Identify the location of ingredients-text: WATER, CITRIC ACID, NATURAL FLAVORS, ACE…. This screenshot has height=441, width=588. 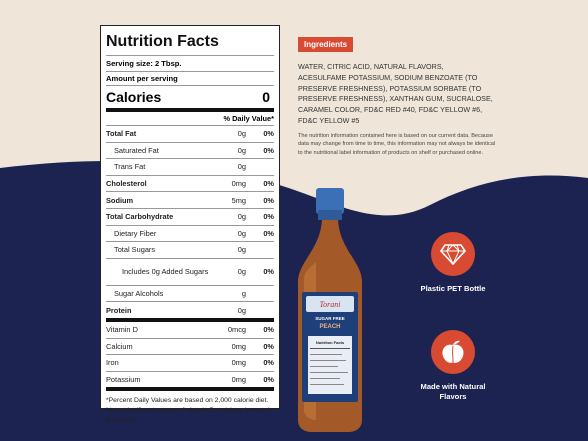
(395, 93).